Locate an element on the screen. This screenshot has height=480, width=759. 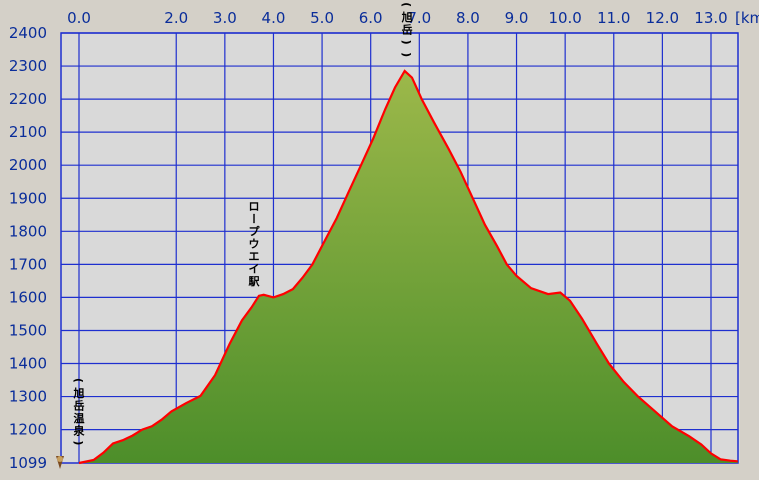
annotation-char: 温 is located at coordinates (79, 418).